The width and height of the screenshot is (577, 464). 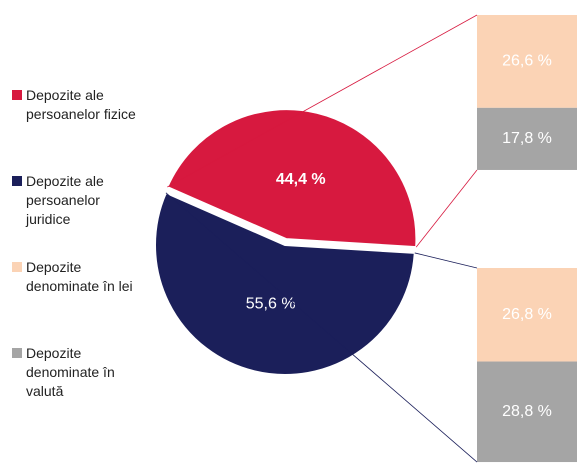 What do you see at coordinates (301, 179) in the screenshot?
I see `slice-label: 44,4 %` at bounding box center [301, 179].